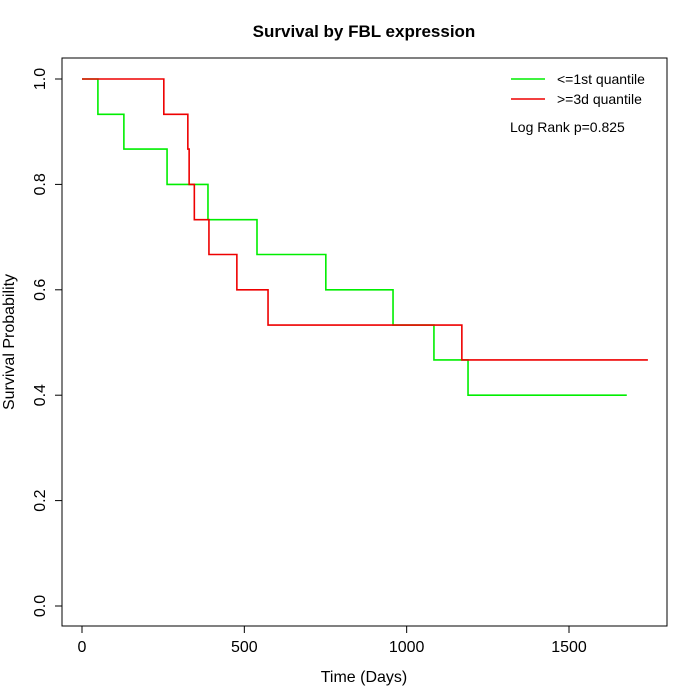 This screenshot has width=700, height=700. I want to click on x-tick-label: 1000, so click(407, 647).